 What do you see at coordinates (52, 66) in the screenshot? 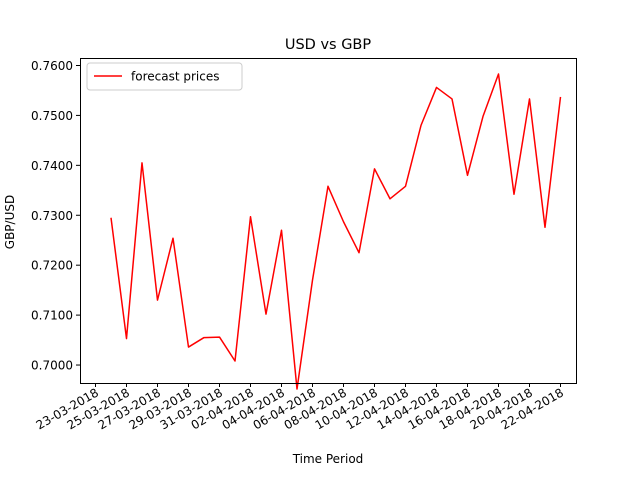
I see `y-tick-label: 0.7600` at bounding box center [52, 66].